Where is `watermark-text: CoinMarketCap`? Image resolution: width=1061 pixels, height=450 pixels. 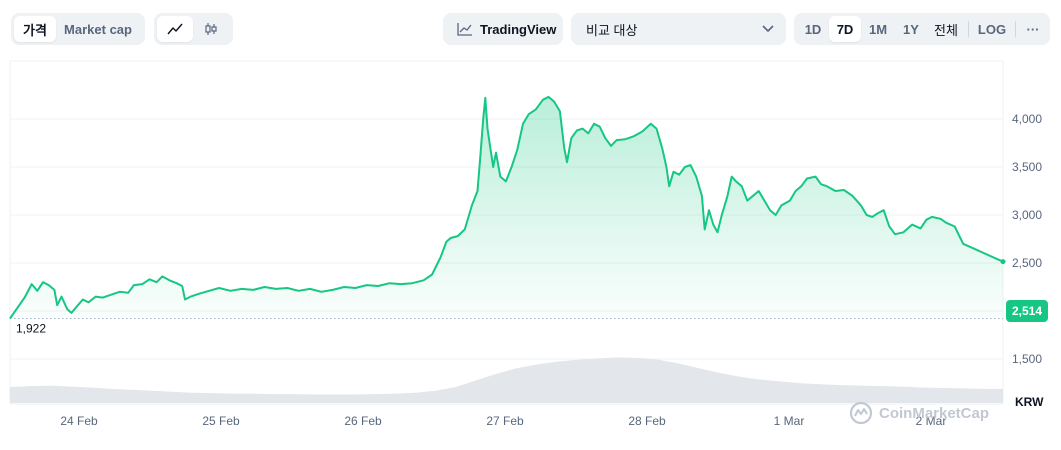 watermark-text: CoinMarketCap is located at coordinates (934, 413).